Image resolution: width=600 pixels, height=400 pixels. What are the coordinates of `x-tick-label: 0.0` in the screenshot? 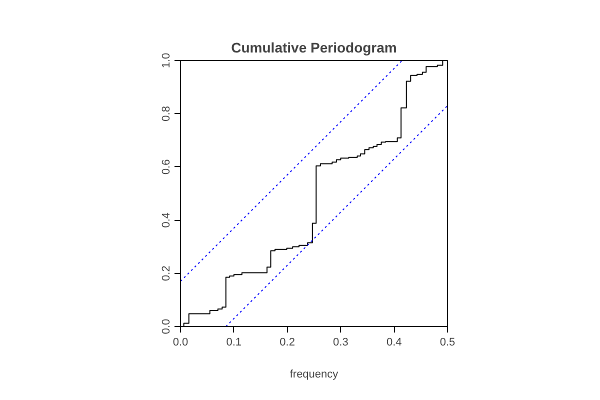 It's located at (180, 342).